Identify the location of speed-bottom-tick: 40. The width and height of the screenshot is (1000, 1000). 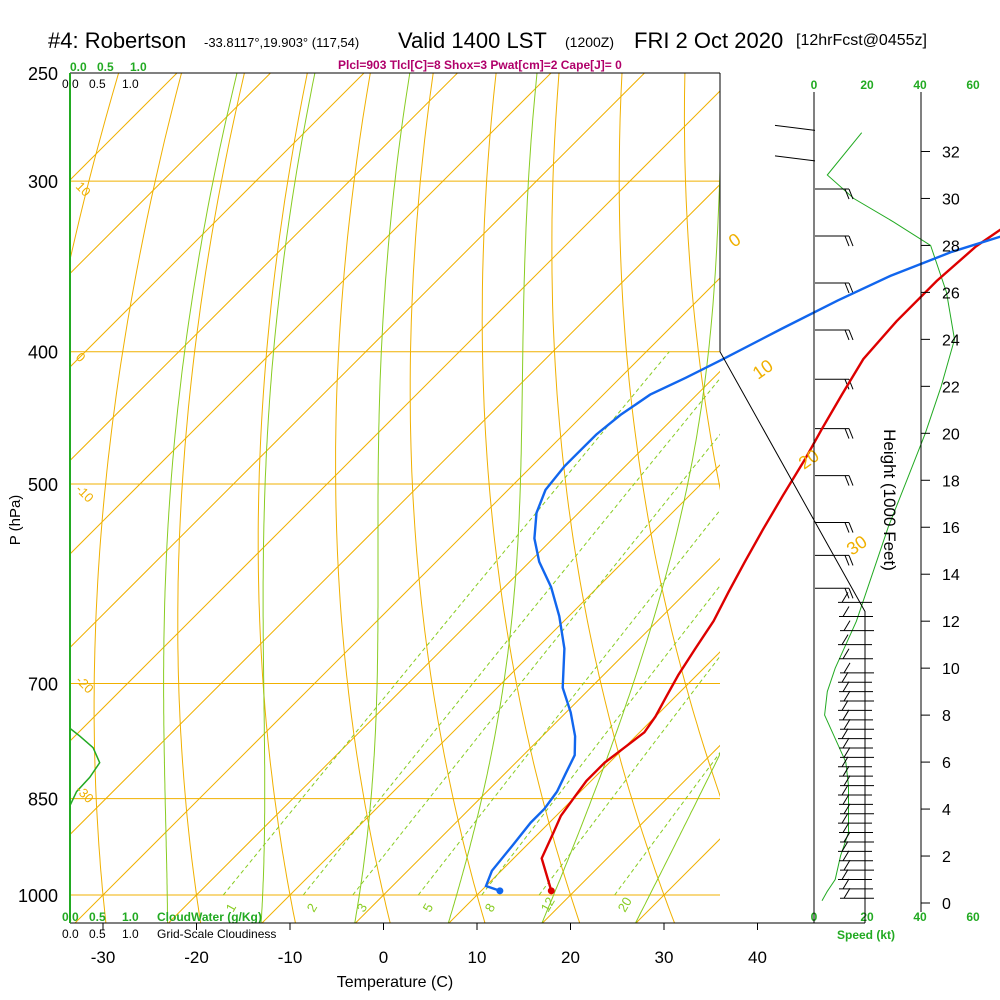
(920, 917).